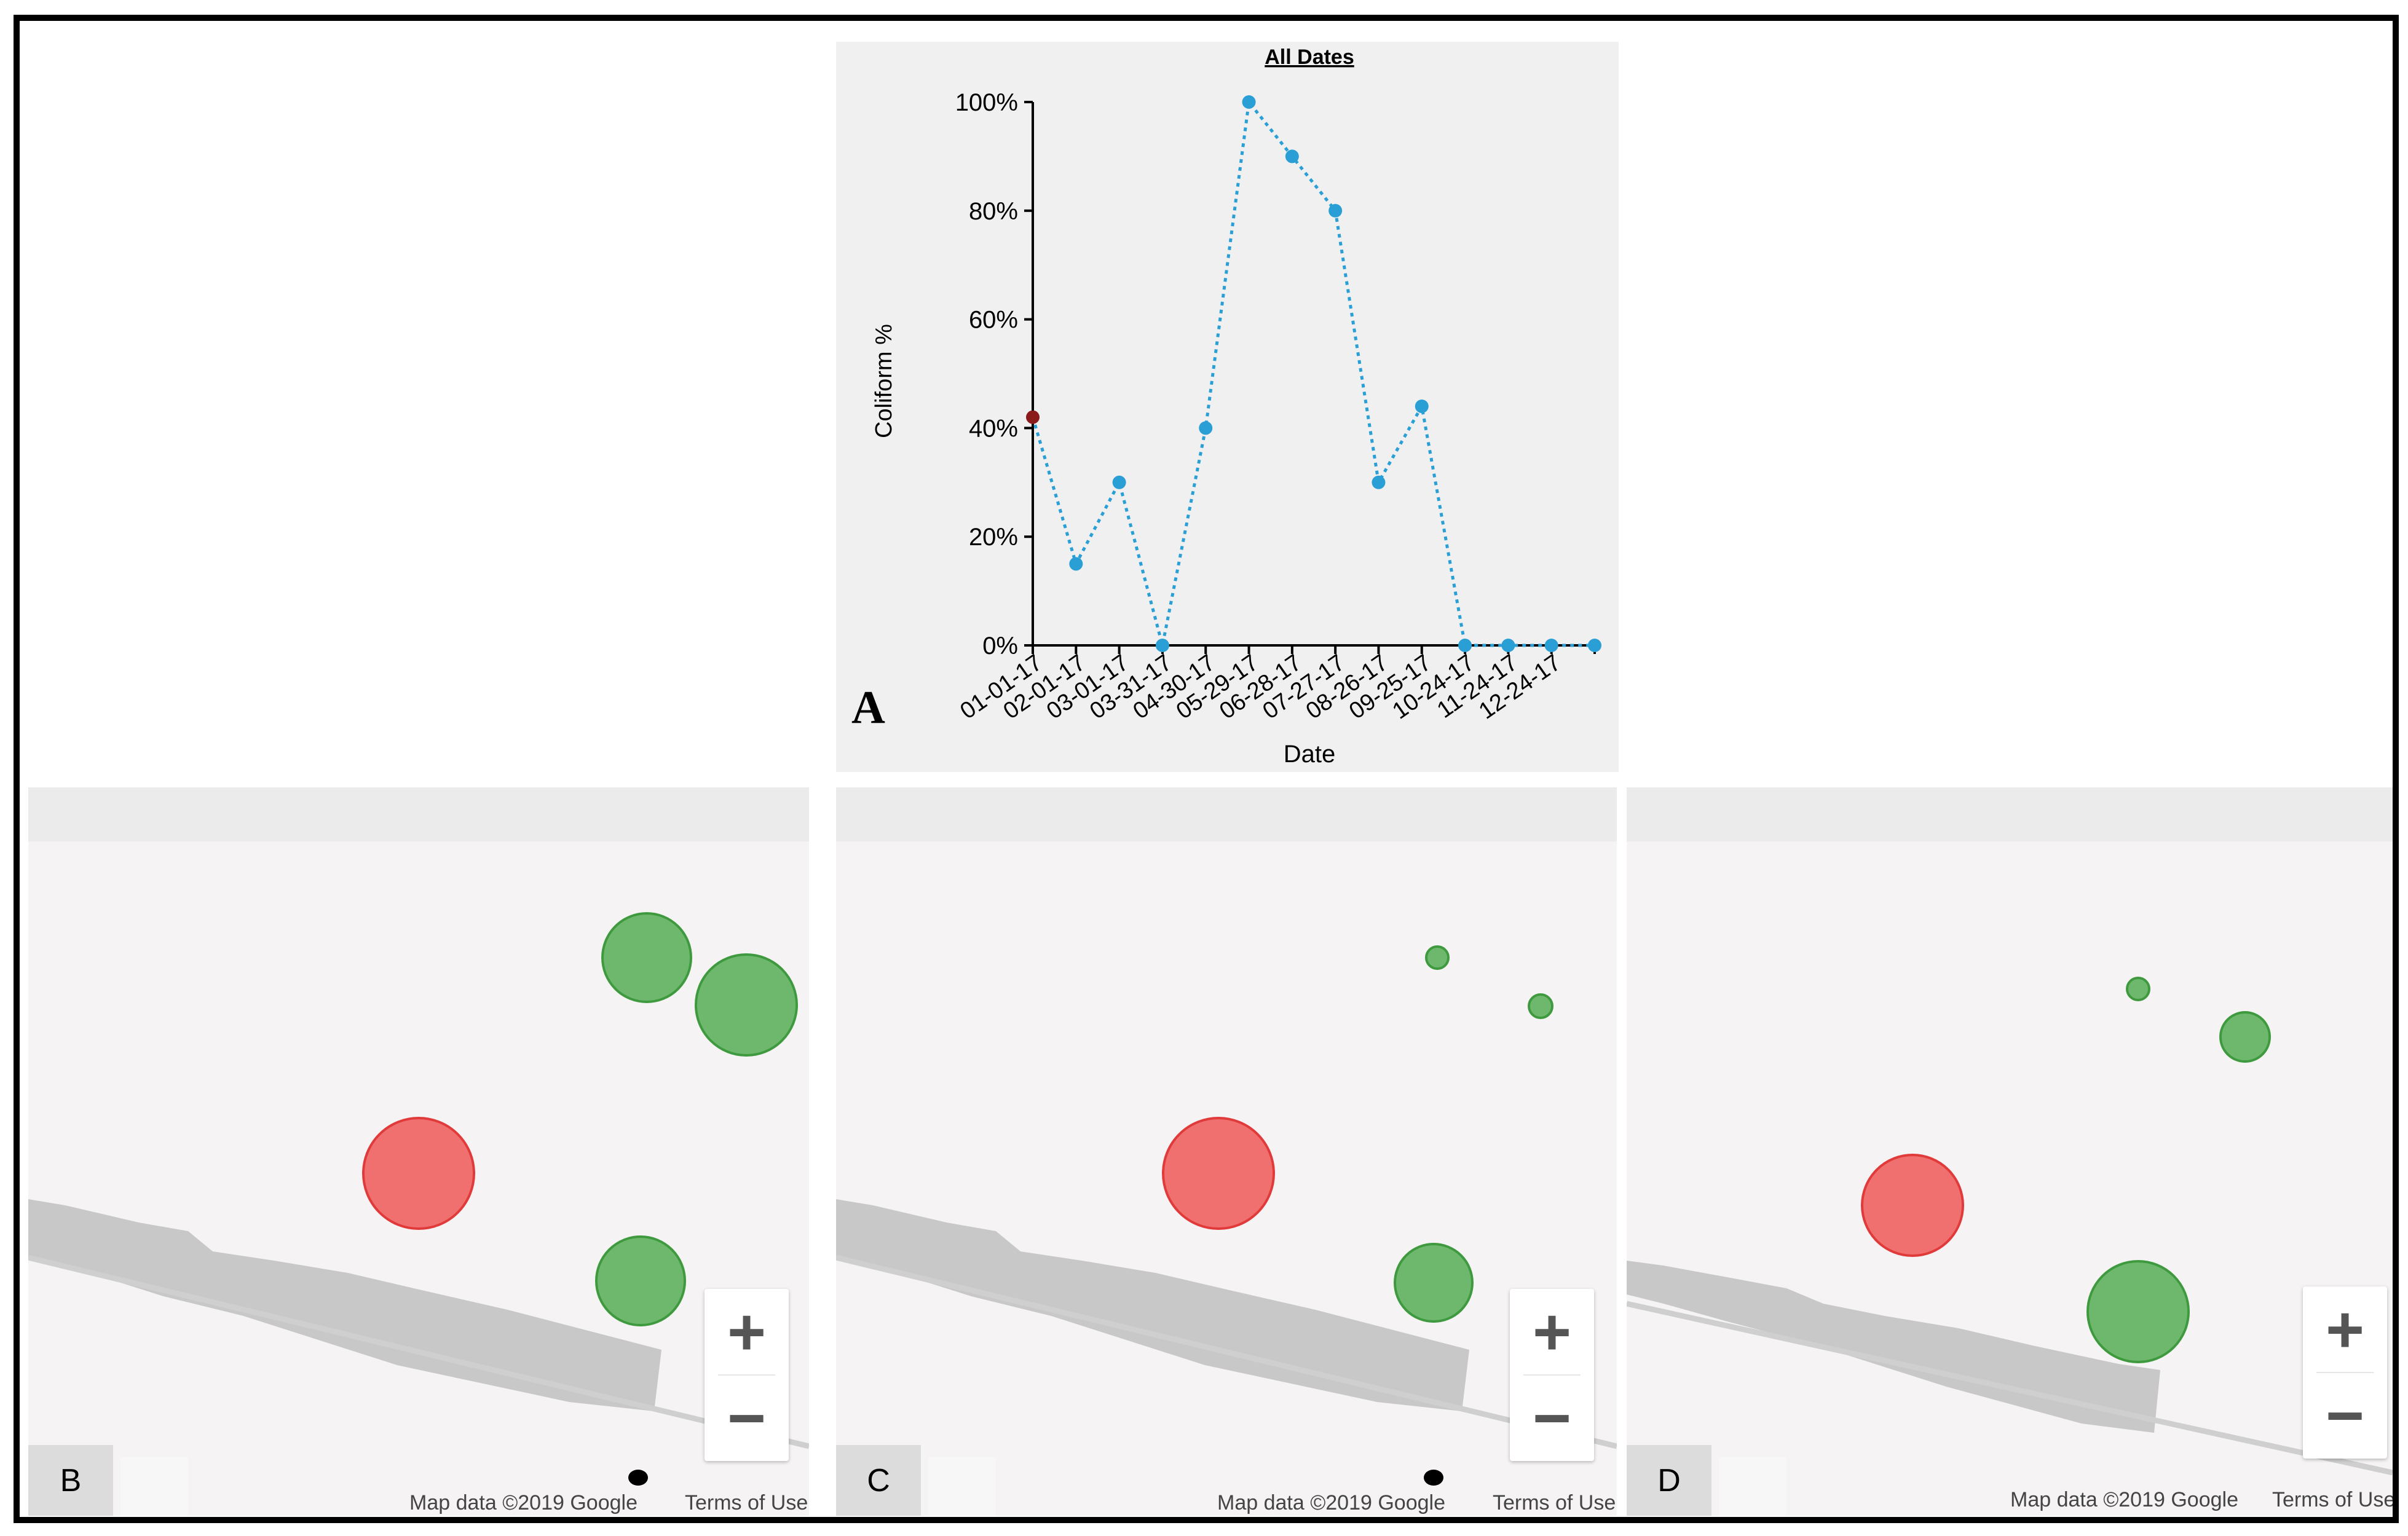 The height and width of the screenshot is (1536, 2408). I want to click on series-line, so click(1313, 372).